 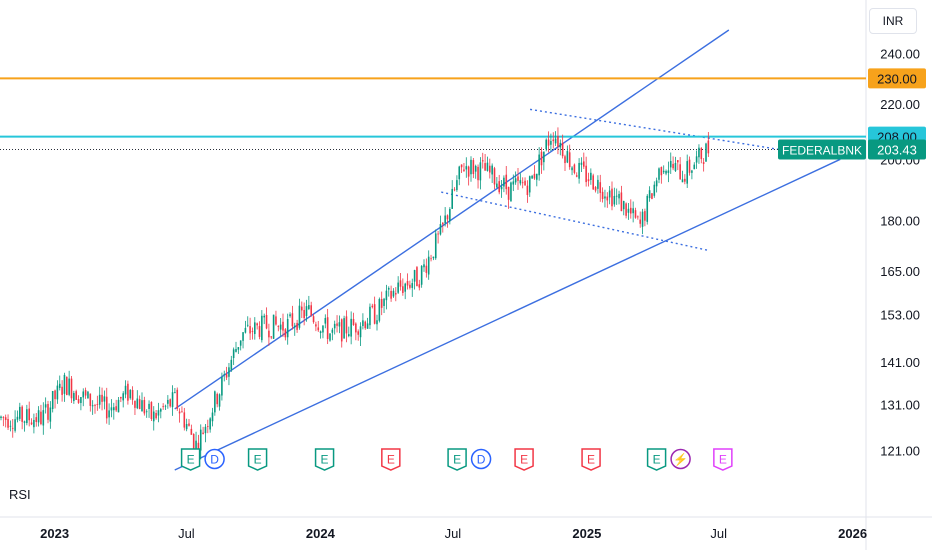 I want to click on price-tick-label: 165.00, so click(x=900, y=271).